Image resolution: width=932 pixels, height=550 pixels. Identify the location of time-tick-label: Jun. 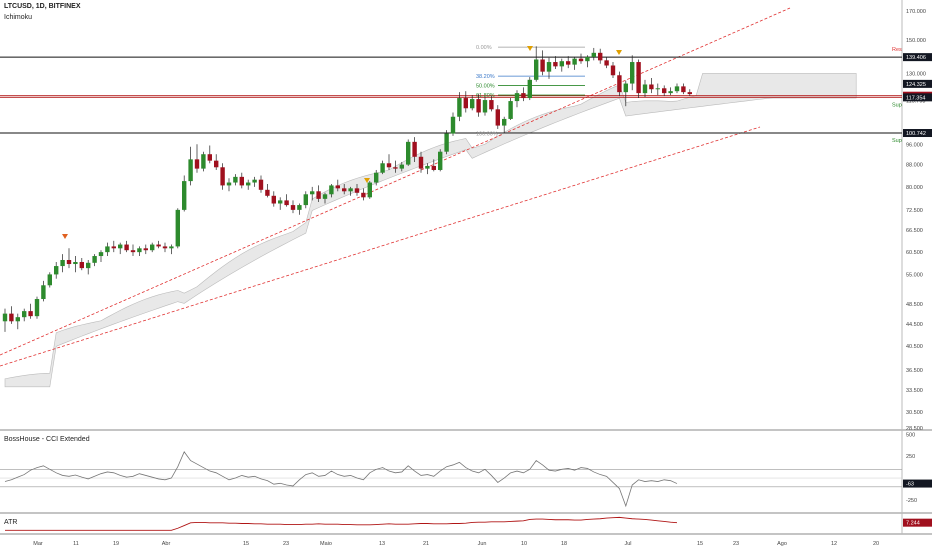
(482, 544).